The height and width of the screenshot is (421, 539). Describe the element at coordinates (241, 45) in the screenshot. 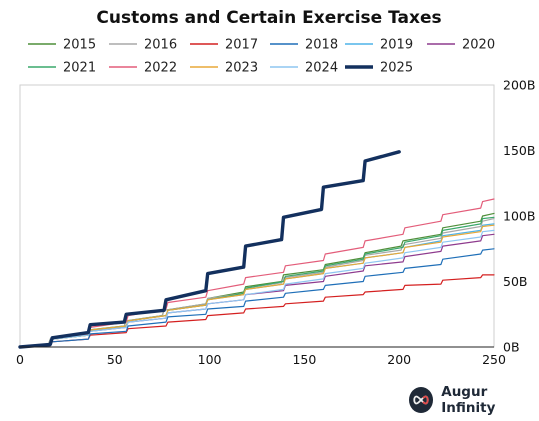

I see `legend-label: 2017` at that location.